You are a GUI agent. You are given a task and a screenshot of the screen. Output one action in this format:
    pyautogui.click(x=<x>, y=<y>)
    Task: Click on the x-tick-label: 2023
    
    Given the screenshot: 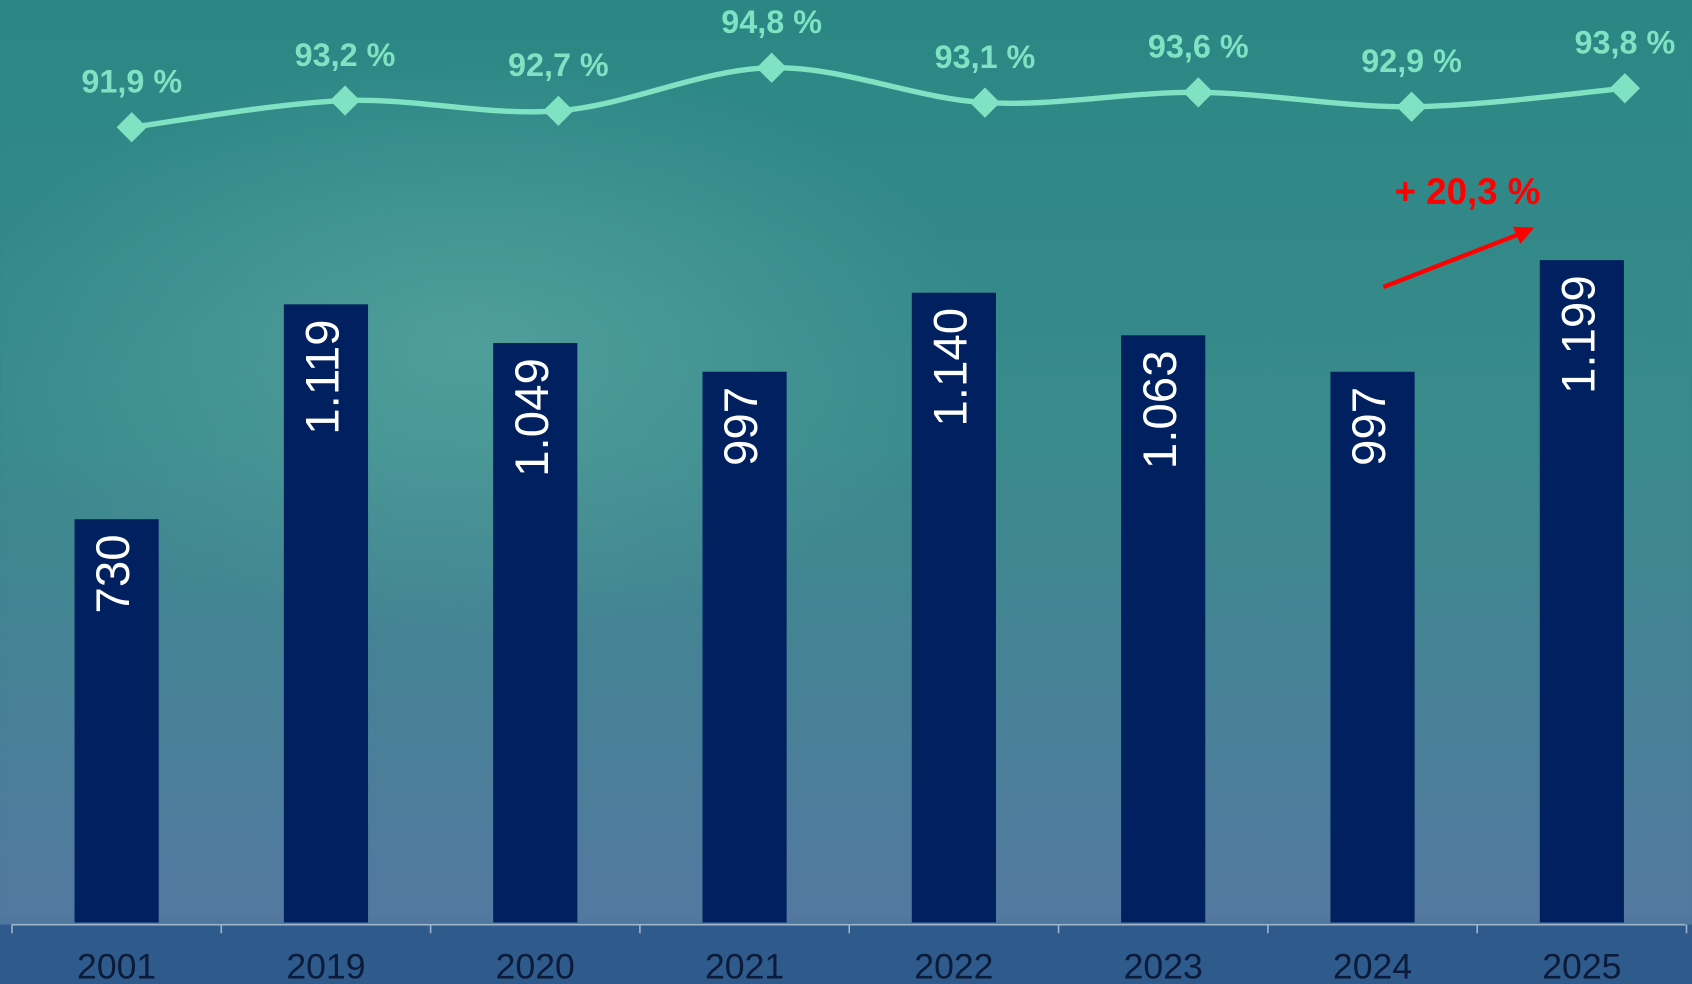 What is the action you would take?
    pyautogui.click(x=1163, y=965)
    